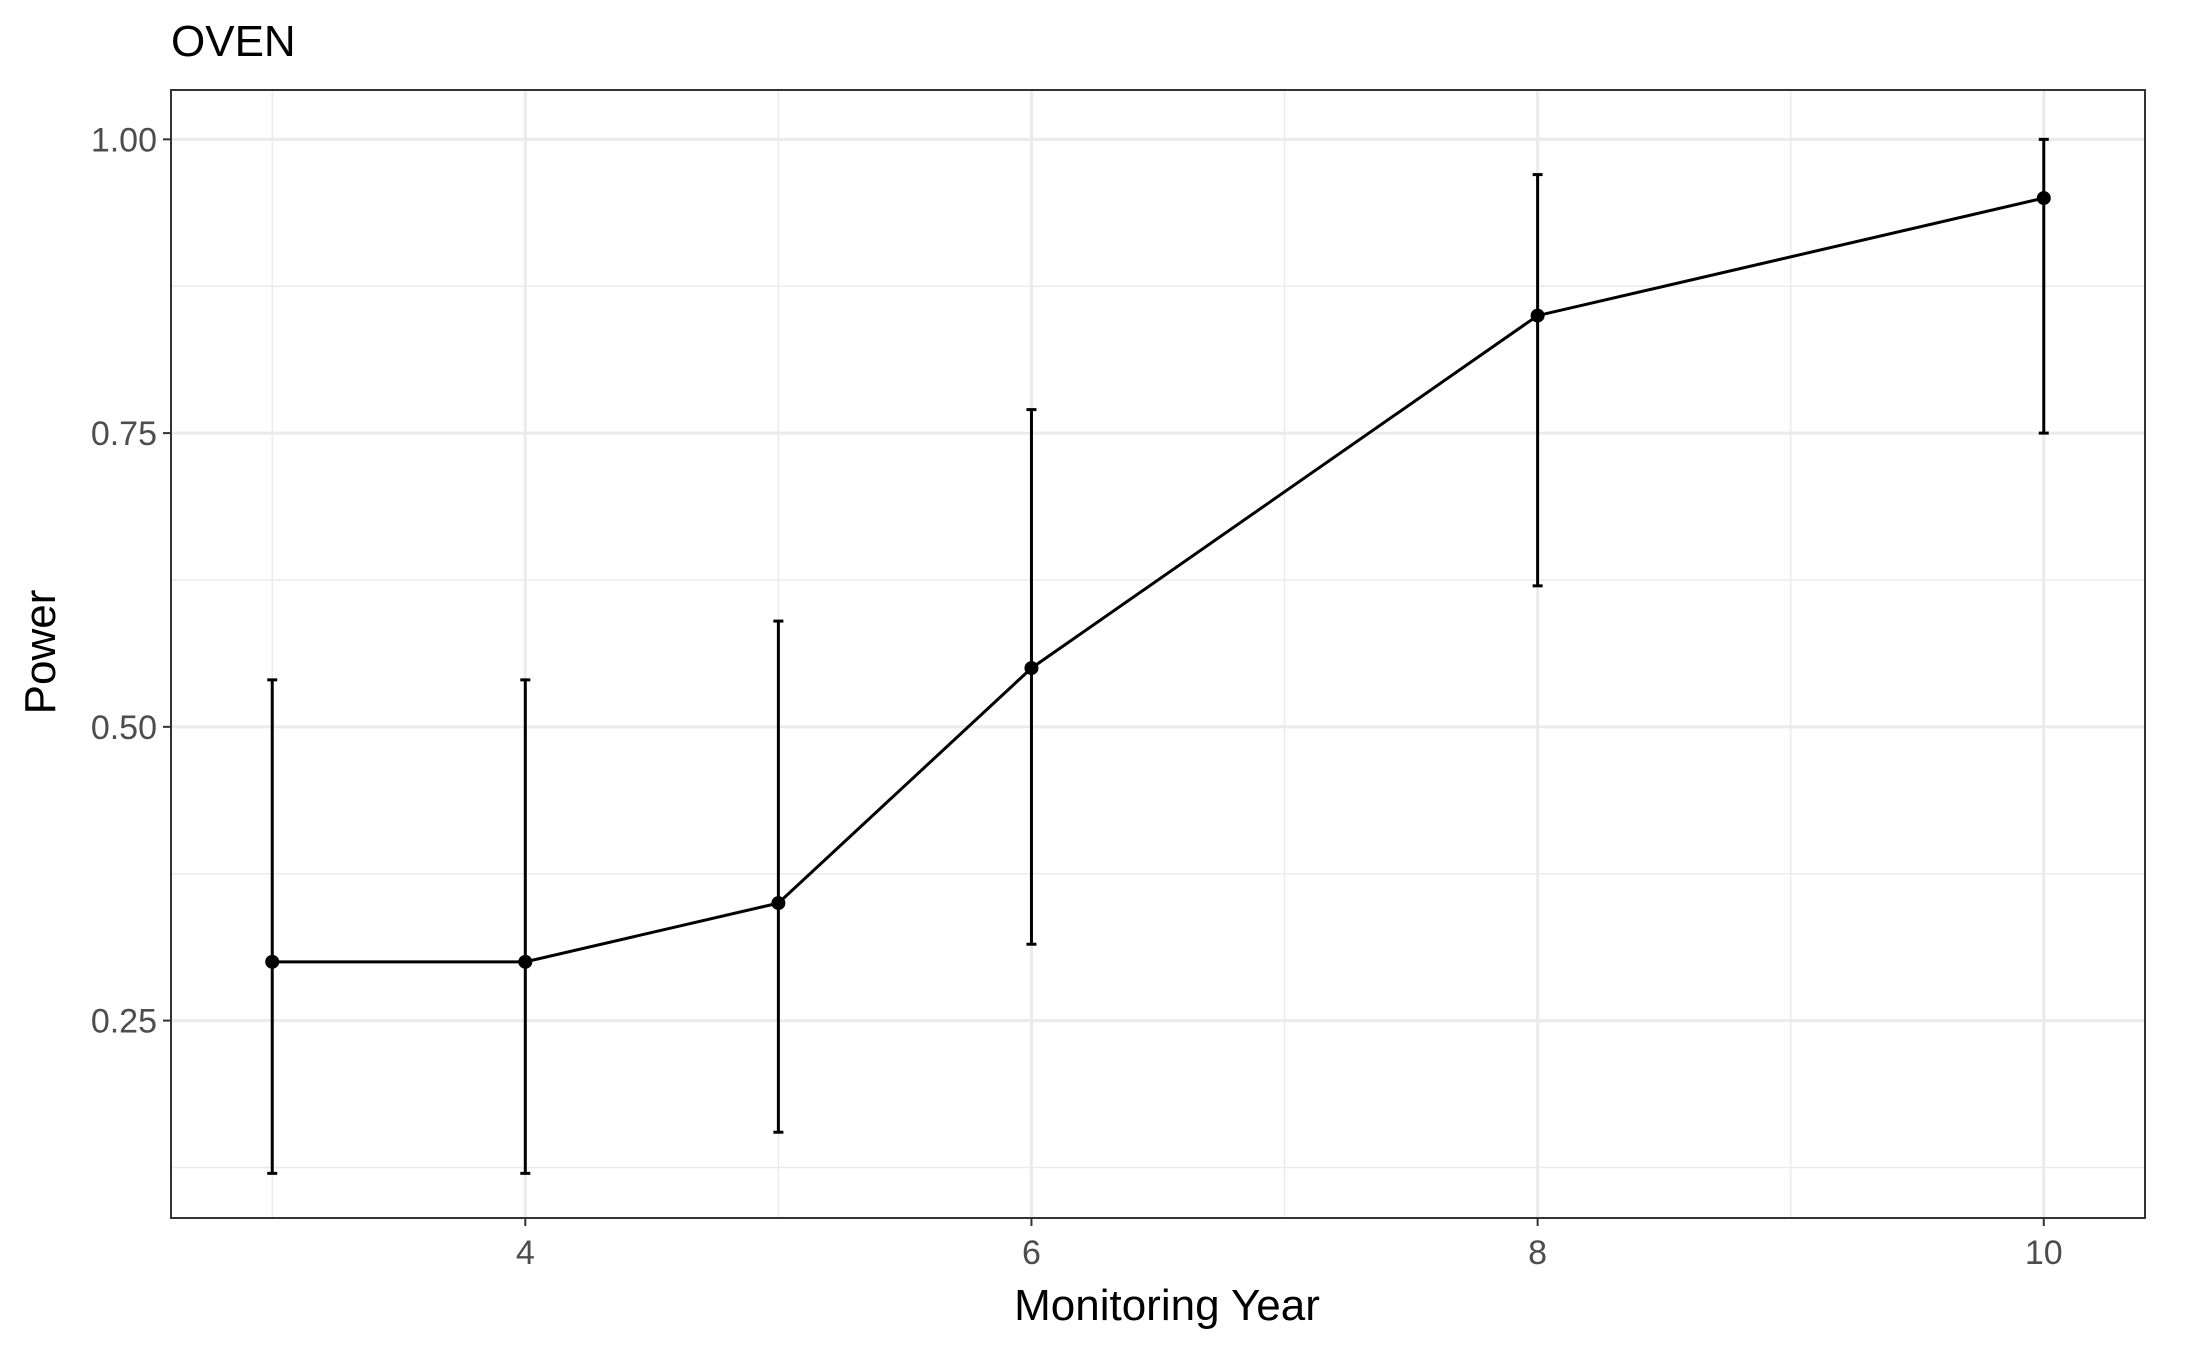 The width and height of the screenshot is (2187, 1350). Describe the element at coordinates (233, 41) in the screenshot. I see `chart-title: OVEN` at that location.